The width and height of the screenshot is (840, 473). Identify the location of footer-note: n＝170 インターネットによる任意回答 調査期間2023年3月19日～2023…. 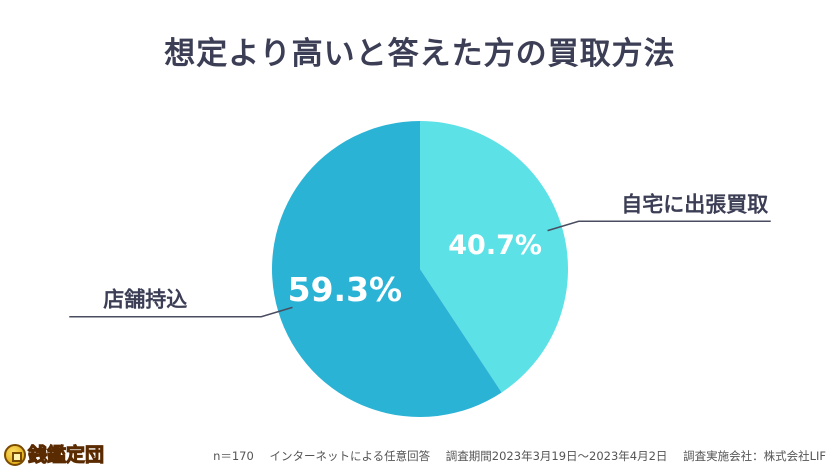
(513, 456).